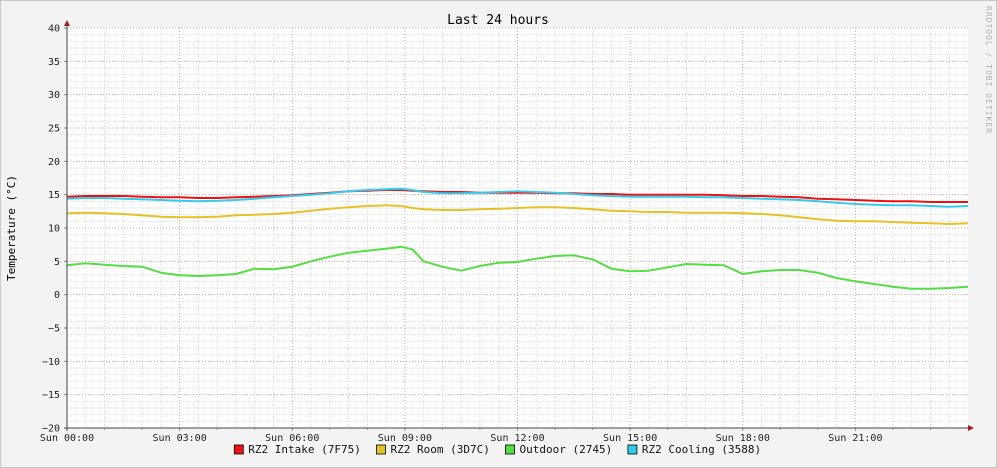 The image size is (997, 468). What do you see at coordinates (54, 195) in the screenshot?
I see `y-tick-label: 15` at bounding box center [54, 195].